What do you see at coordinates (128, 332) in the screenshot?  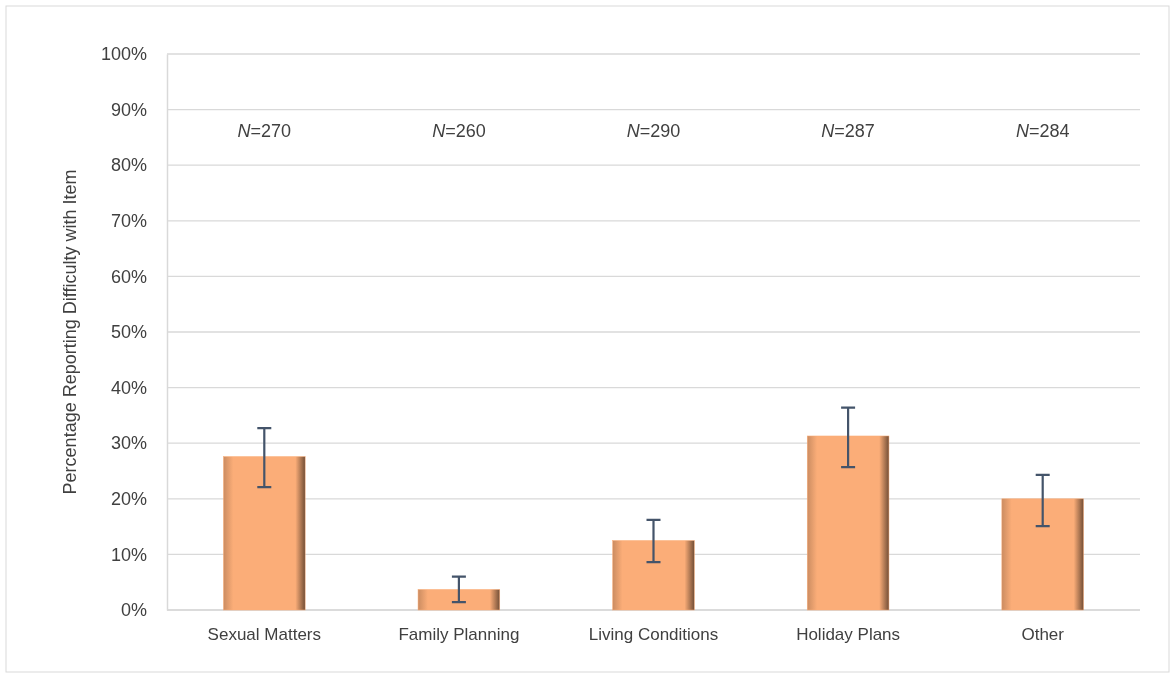 I see `y-tick-label: 50%` at bounding box center [128, 332].